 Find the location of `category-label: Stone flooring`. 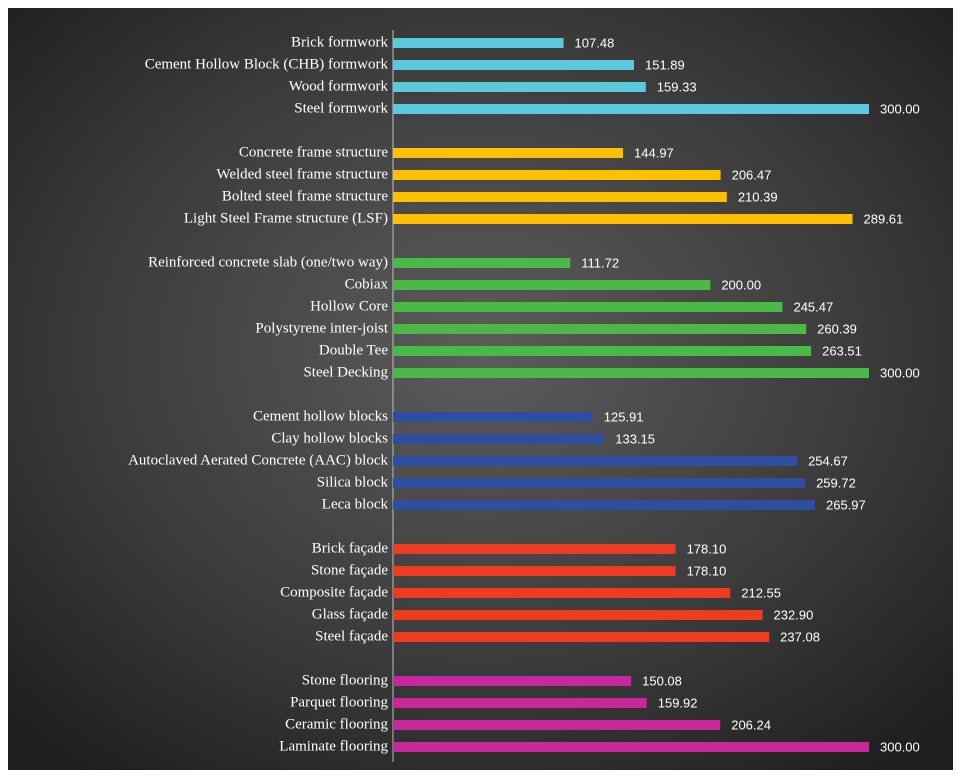

category-label: Stone flooring is located at coordinates (345, 680).